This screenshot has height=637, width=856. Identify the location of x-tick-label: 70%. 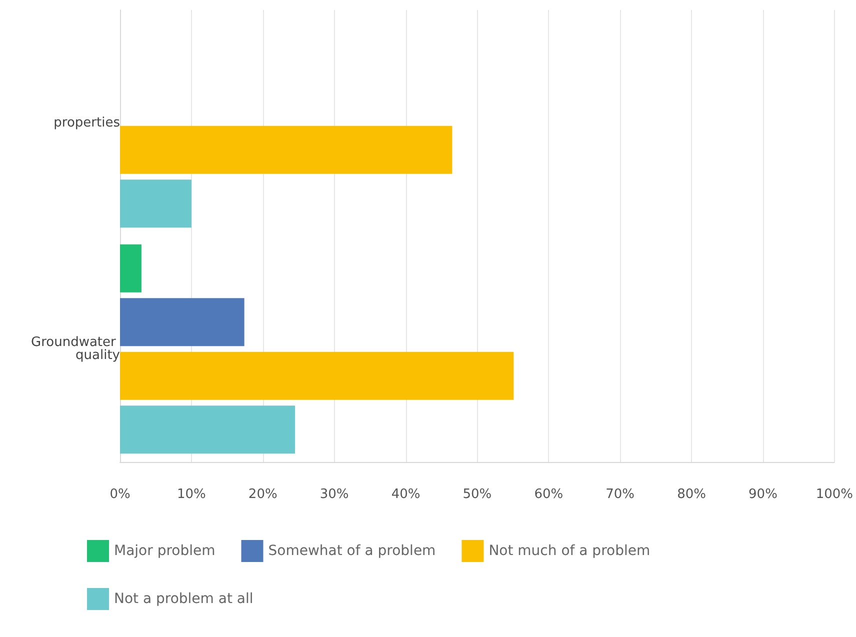
(620, 494).